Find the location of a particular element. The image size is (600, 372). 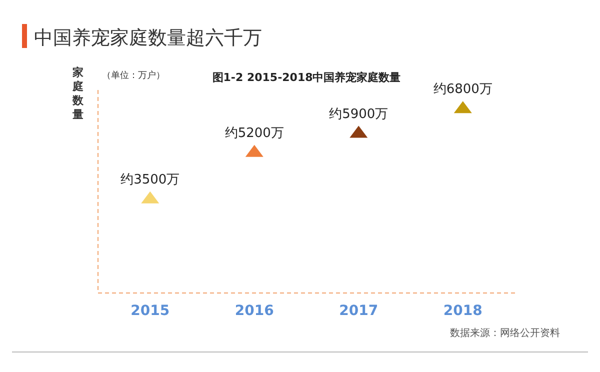

x-tick-label: 2015 is located at coordinates (150, 311).